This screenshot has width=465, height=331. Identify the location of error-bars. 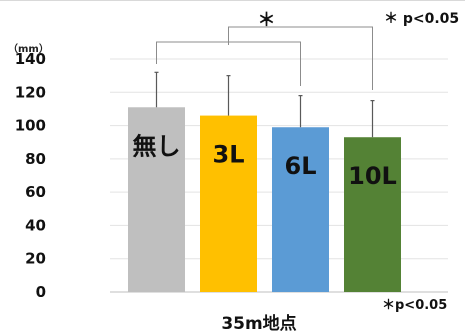
(264, 104).